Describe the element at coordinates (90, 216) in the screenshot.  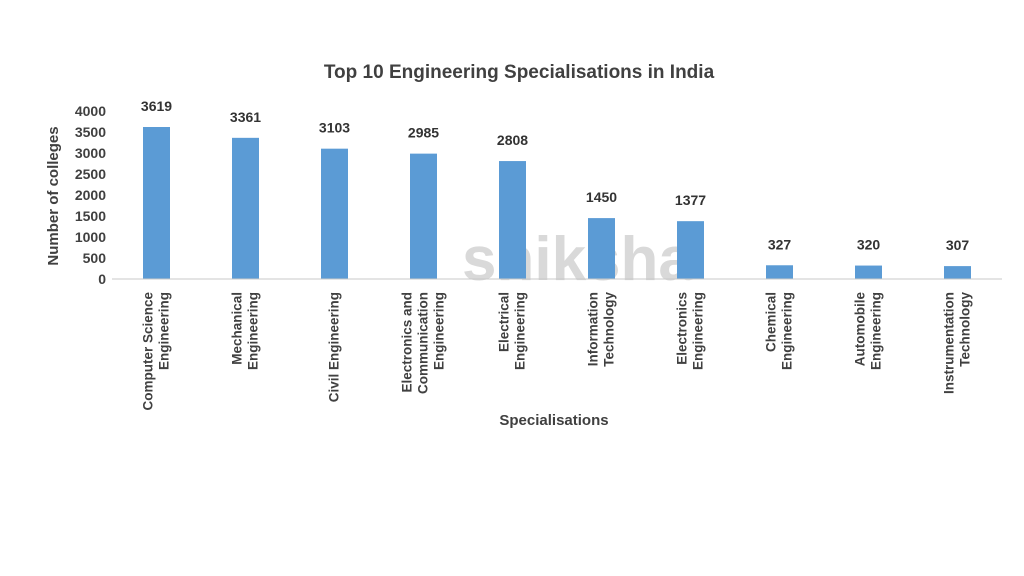
I see `y-tick-label: 1500` at that location.